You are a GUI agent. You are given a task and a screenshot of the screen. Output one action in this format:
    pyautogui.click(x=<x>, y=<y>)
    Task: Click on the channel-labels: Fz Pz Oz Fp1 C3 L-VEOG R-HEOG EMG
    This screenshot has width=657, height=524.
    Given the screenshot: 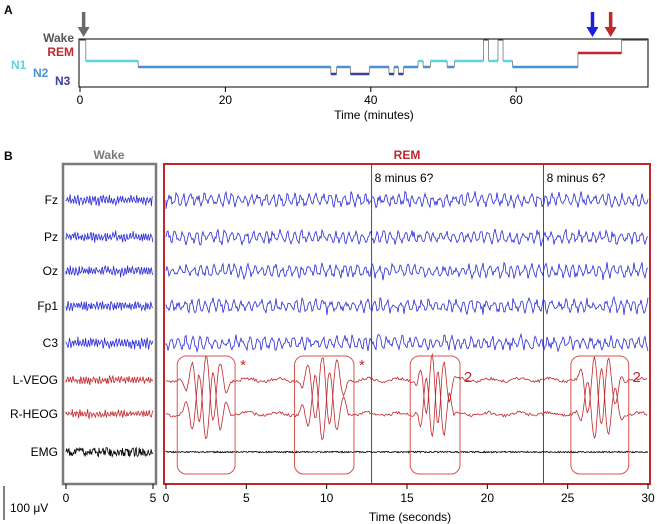 What is the action you would take?
    pyautogui.click(x=34, y=326)
    